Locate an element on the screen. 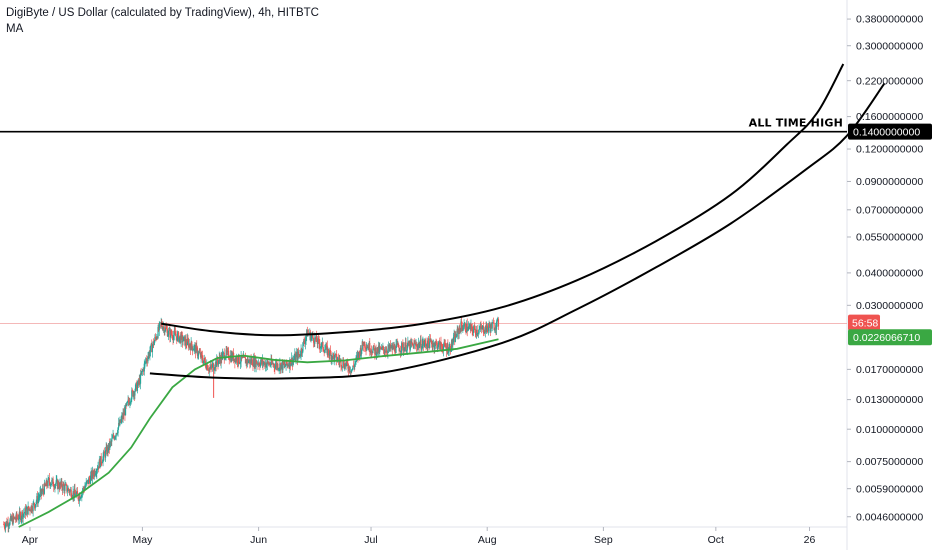 This screenshot has height=550, width=932. time-axis: Apr May Jun Jul Aug Sep Oct 26 is located at coordinates (419, 536).